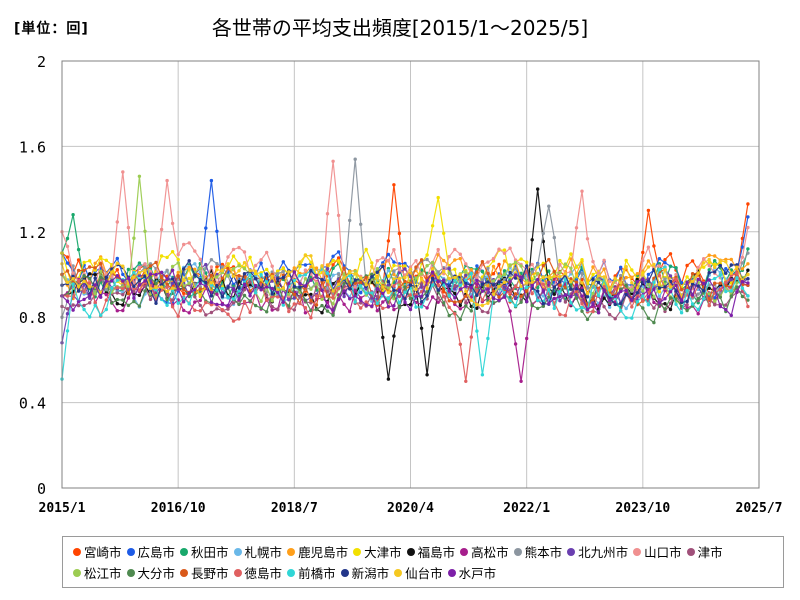 This screenshot has width=800, height=600. Describe the element at coordinates (405, 283) in the screenshot. I see `series-新潟市` at that location.